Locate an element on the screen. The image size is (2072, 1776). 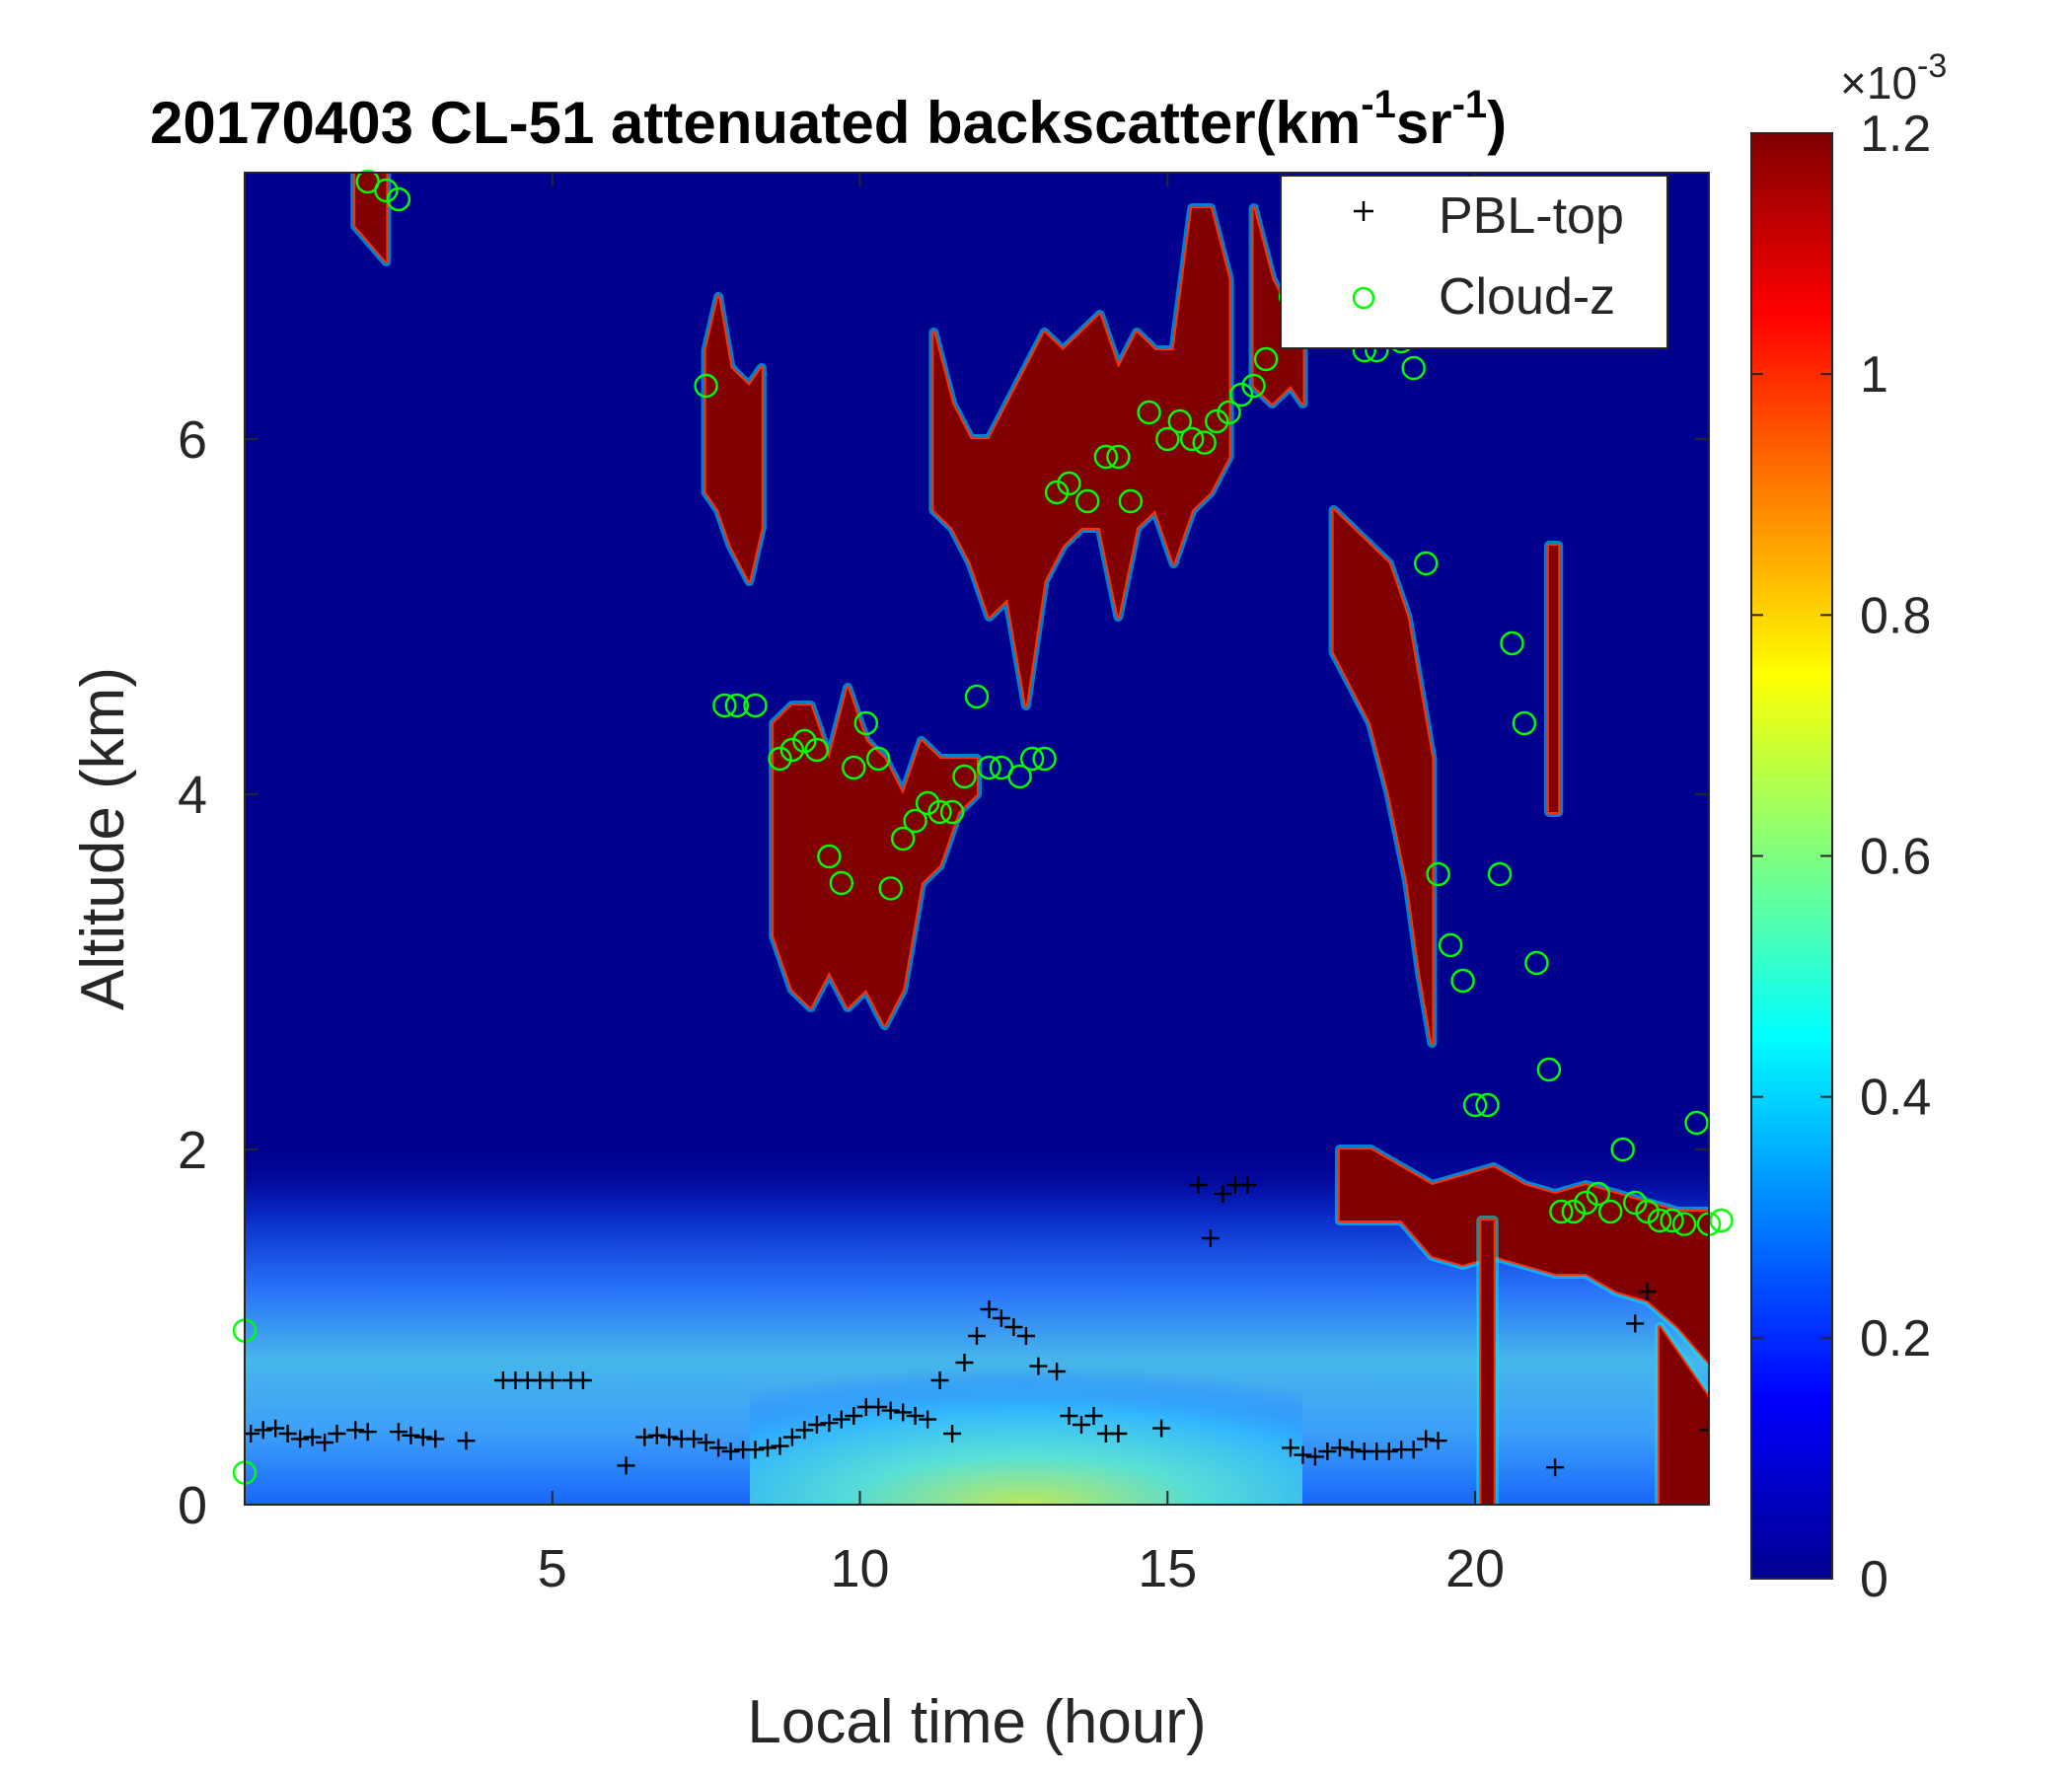
x-tick-label: 10 is located at coordinates (859, 1569).